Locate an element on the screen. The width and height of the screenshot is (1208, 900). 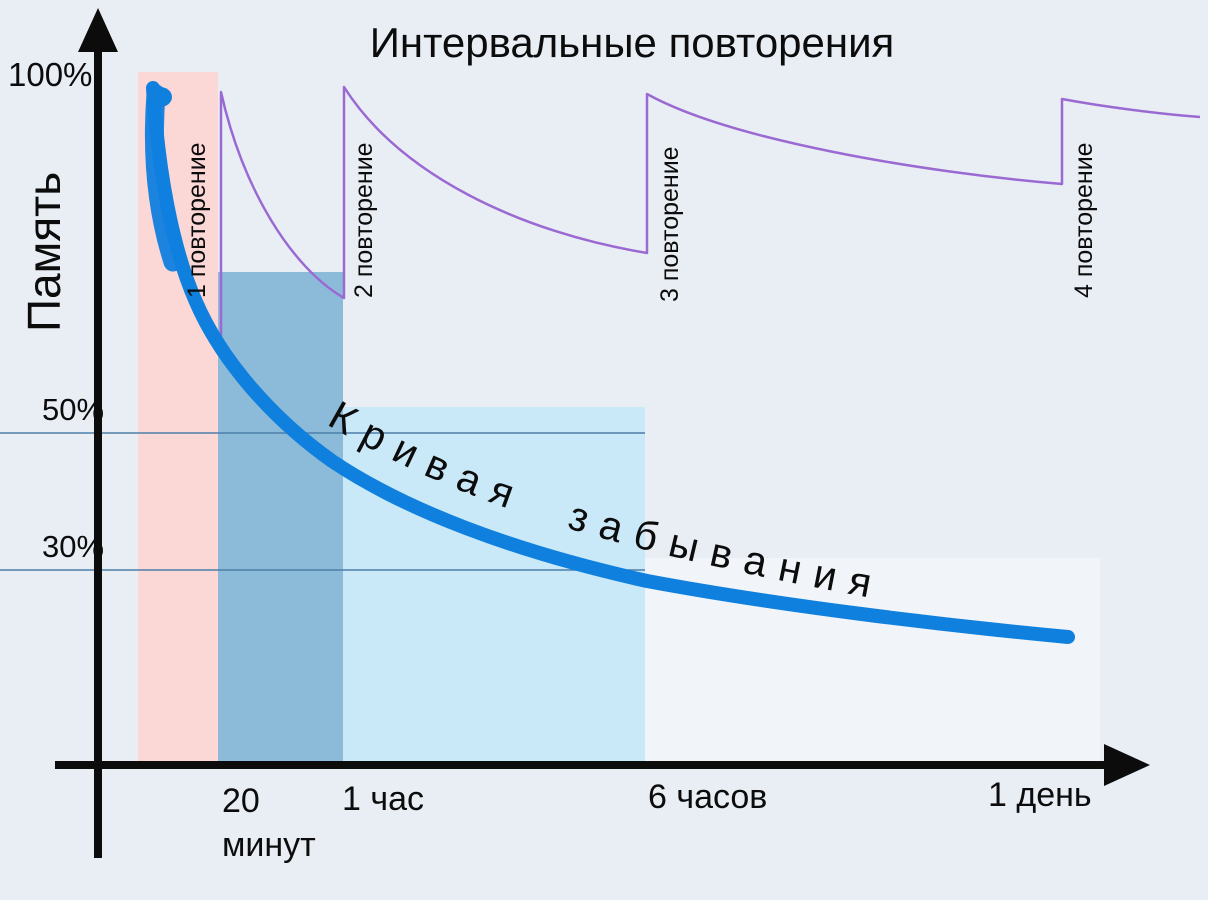
forgetting-curve-overdraw is located at coordinates (163, 178).